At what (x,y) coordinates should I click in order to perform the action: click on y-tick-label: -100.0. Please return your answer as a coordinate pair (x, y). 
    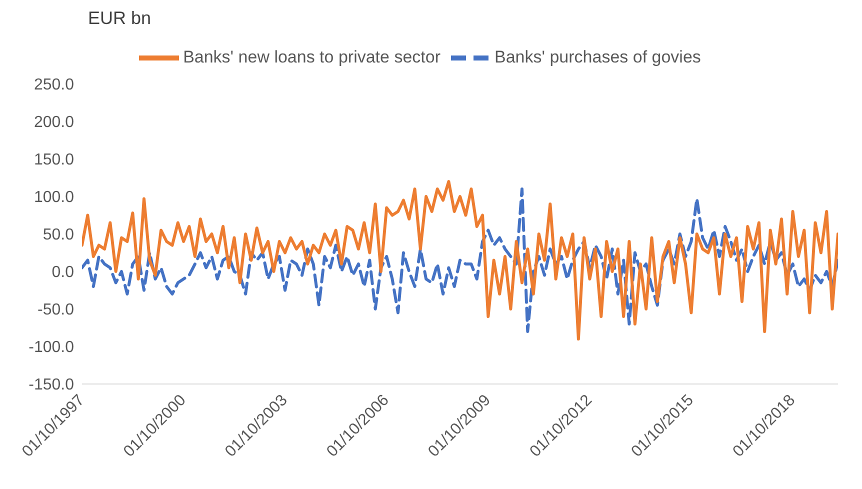
    Looking at the image, I should click on (51, 347).